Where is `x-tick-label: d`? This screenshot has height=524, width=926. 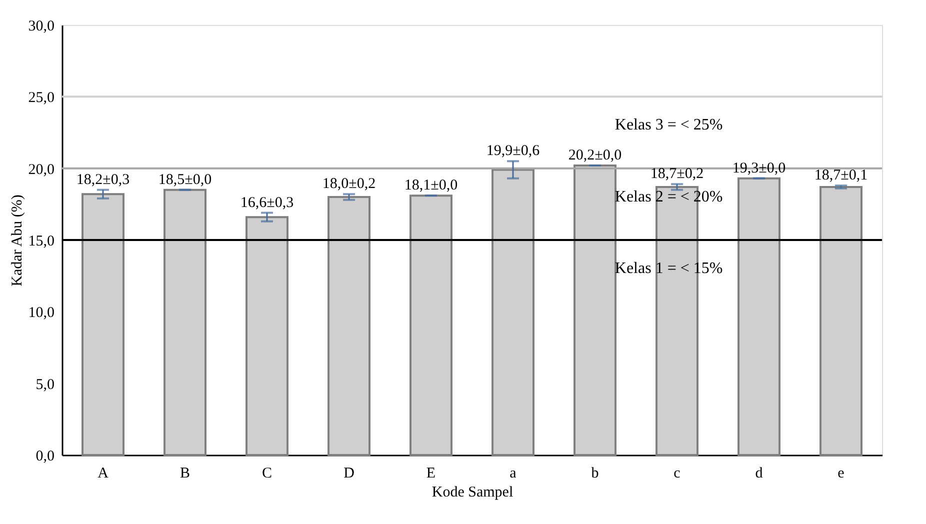 x-tick-label: d is located at coordinates (759, 474).